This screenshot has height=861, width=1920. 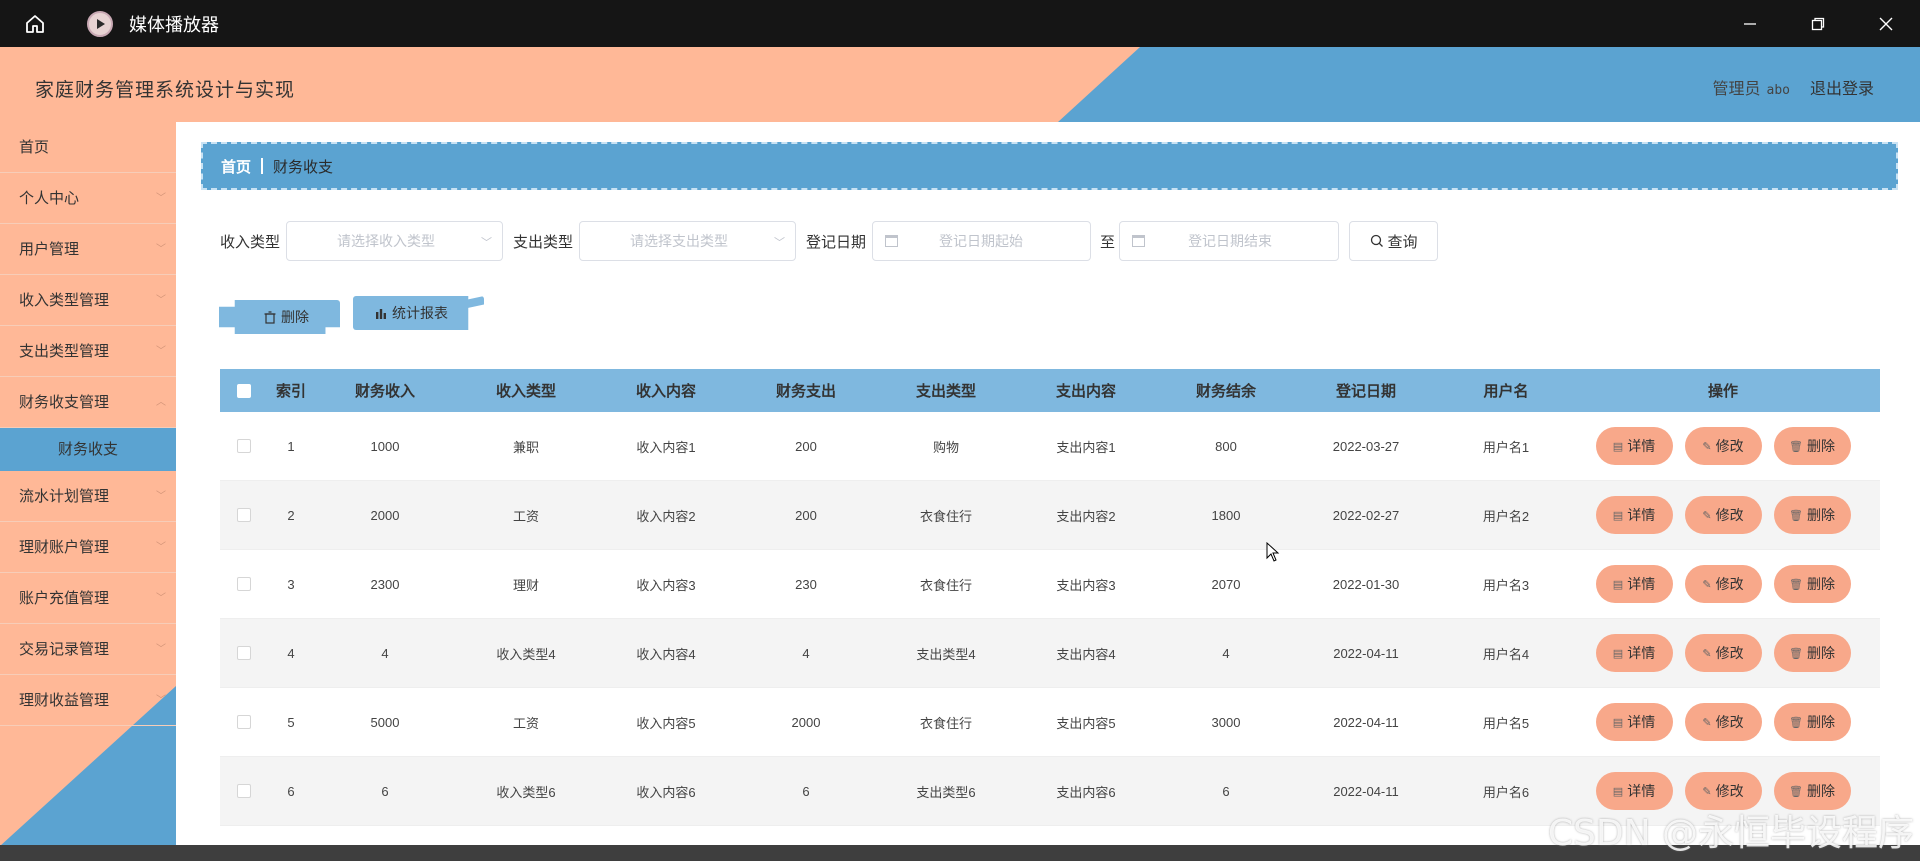 What do you see at coordinates (570, 84) in the screenshot?
I see `header-decoration` at bounding box center [570, 84].